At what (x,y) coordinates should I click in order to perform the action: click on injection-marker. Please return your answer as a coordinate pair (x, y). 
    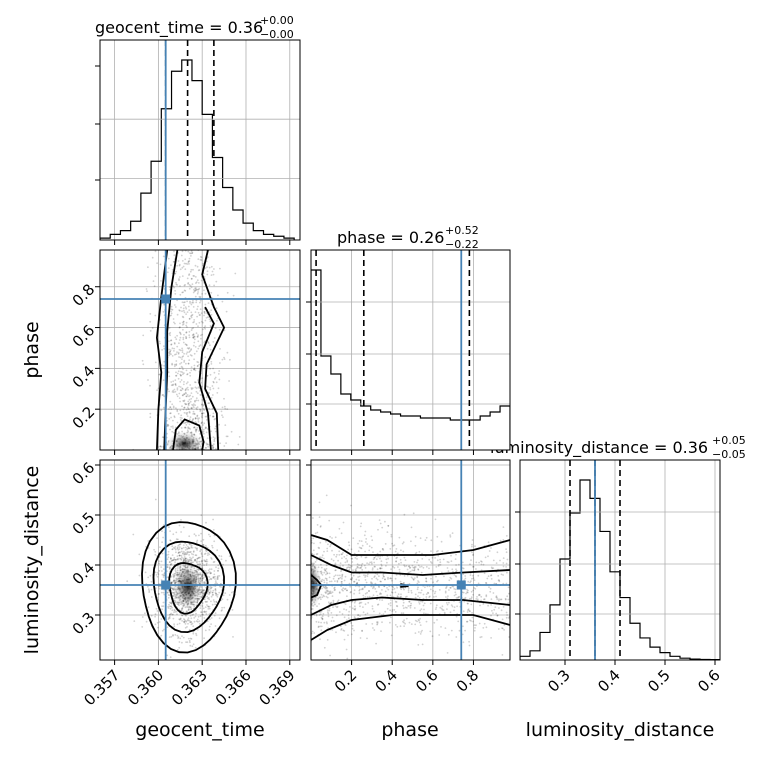
    Looking at the image, I should click on (461, 585).